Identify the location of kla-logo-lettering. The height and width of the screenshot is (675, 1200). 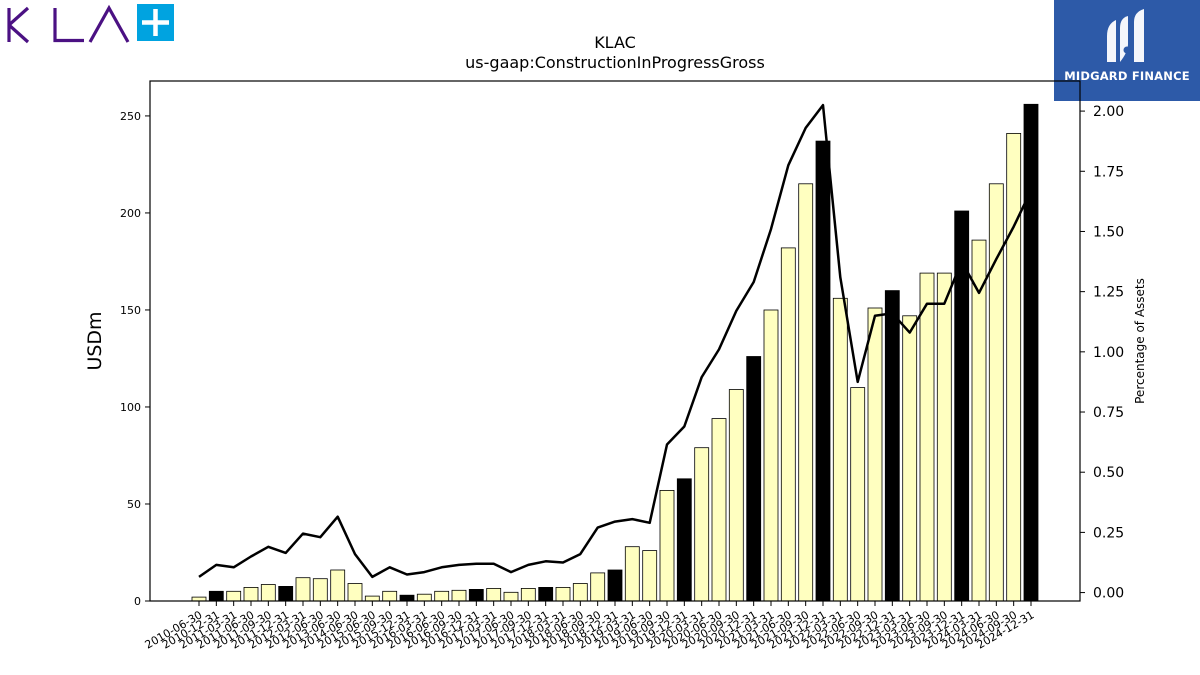
(68, 24).